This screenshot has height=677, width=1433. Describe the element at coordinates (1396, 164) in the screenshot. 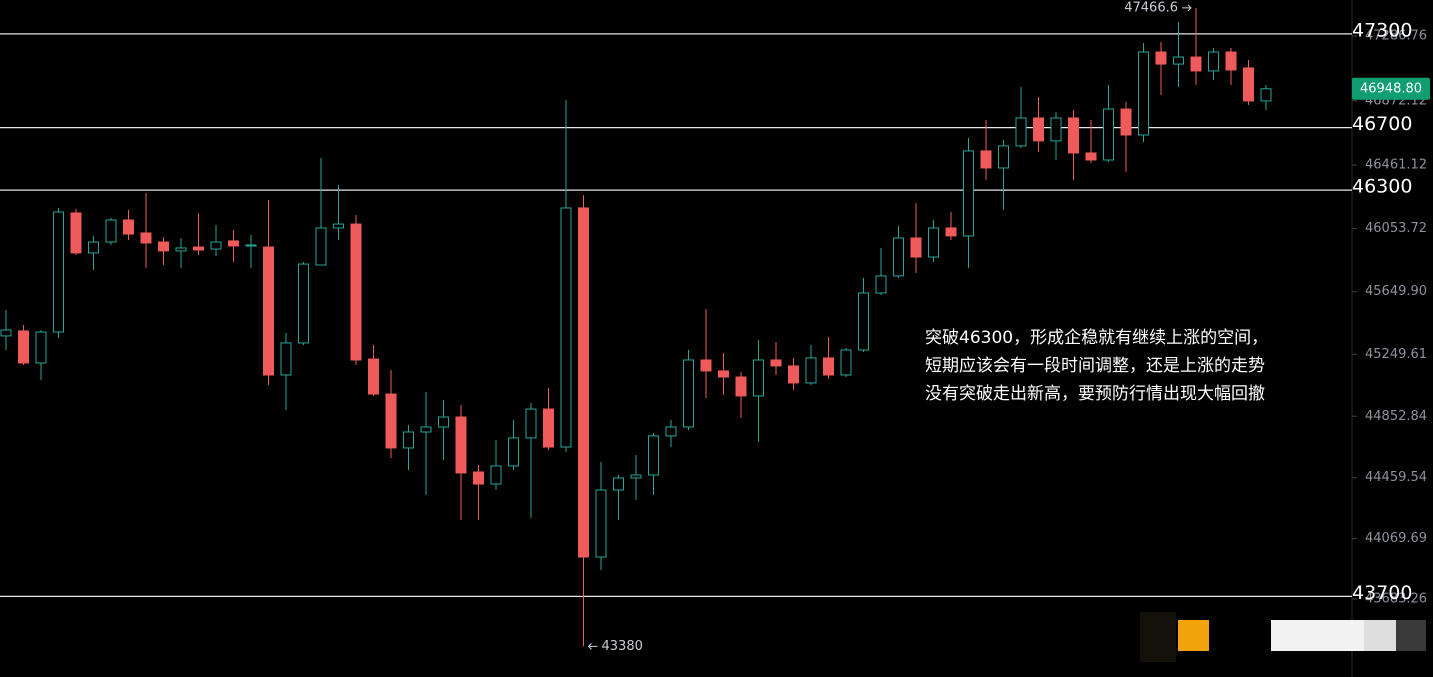

I see `y-tick-label: 46461.12` at that location.